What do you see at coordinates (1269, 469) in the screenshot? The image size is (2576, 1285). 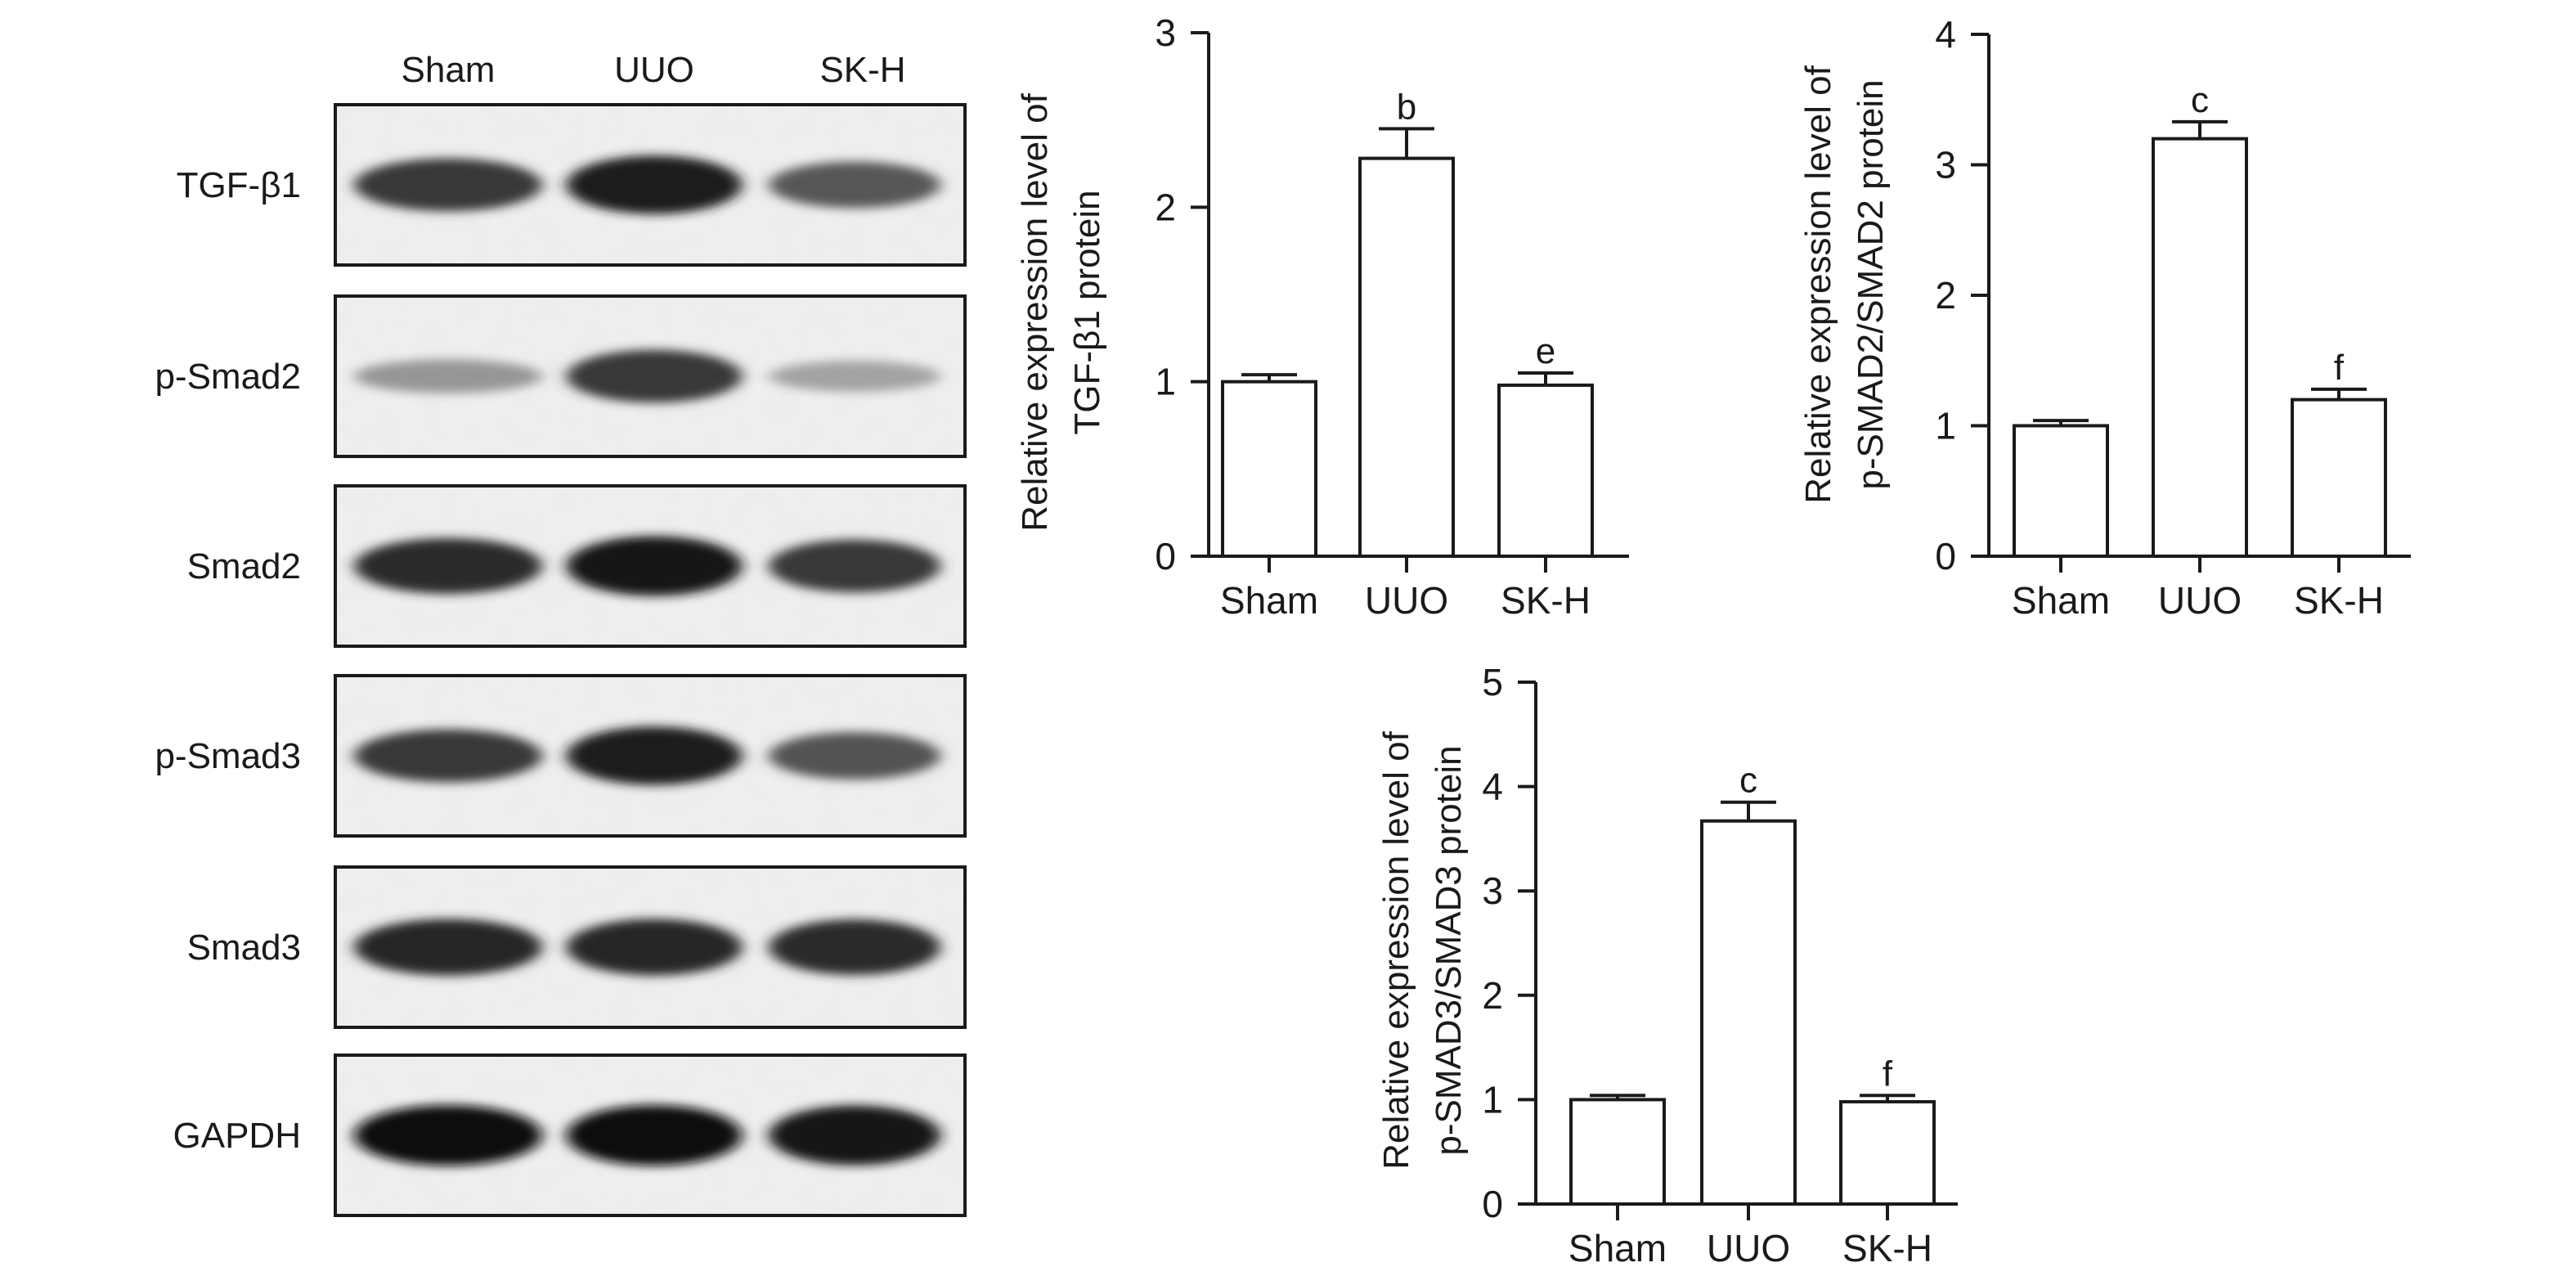 I see `chart-0-bar-sham` at bounding box center [1269, 469].